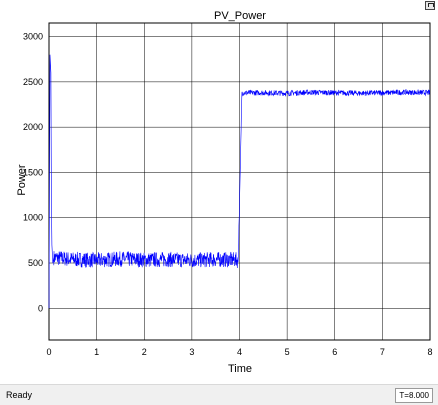  I want to click on x-tick-label: 0, so click(48, 352).